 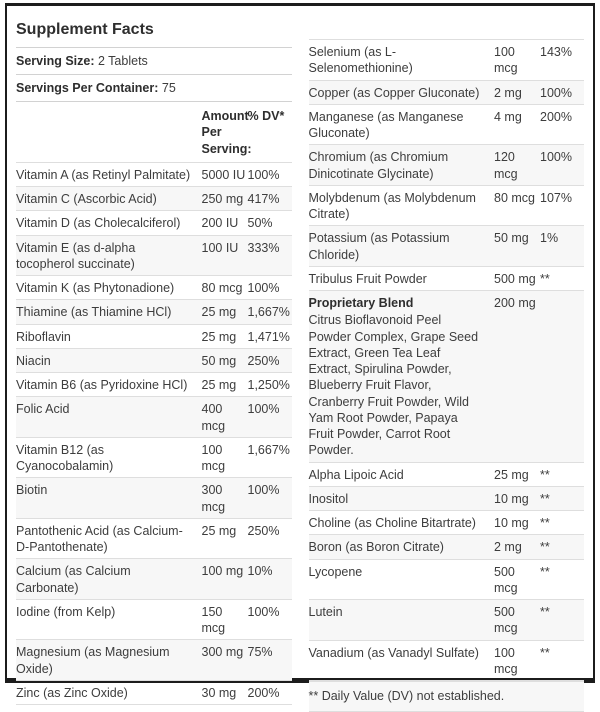 What do you see at coordinates (361, 303) in the screenshot?
I see `nutrient-name-text: Proprietary Blend` at bounding box center [361, 303].